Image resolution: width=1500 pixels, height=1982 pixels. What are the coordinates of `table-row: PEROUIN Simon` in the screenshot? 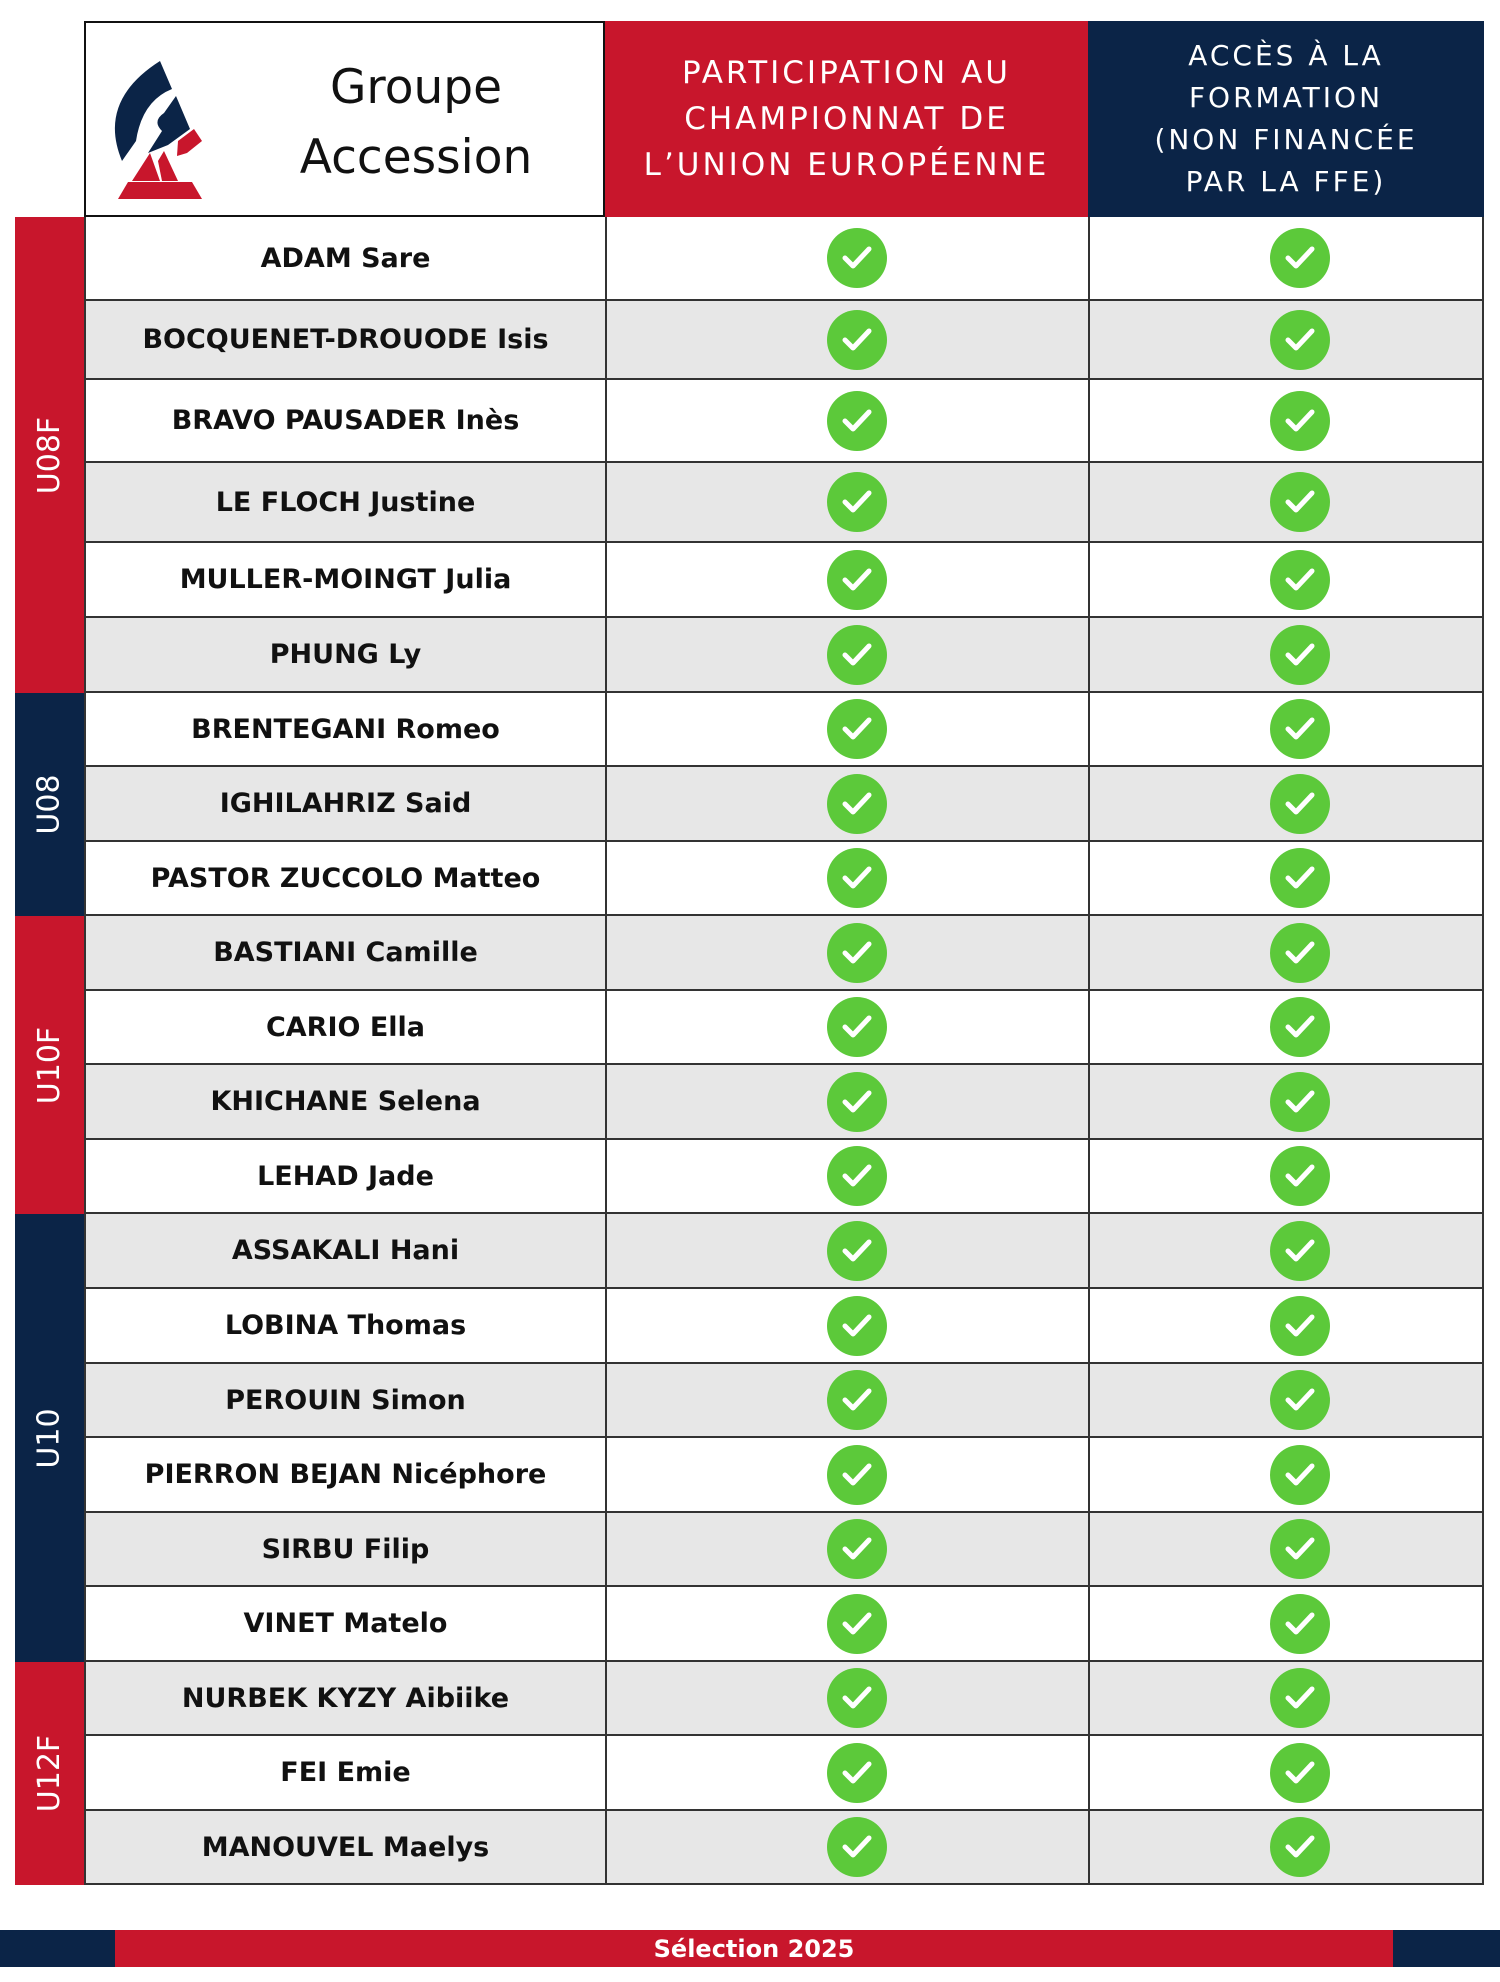 It's located at (784, 1401).